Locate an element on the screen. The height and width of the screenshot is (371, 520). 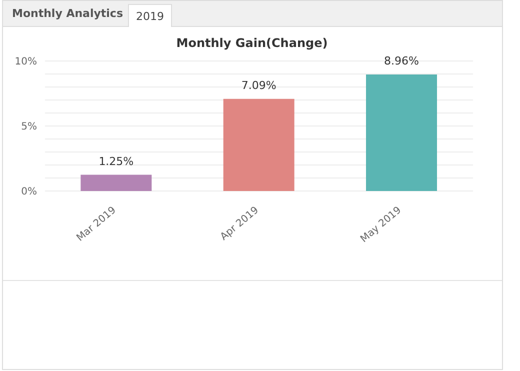
data-label: 8.96% is located at coordinates (401, 61).